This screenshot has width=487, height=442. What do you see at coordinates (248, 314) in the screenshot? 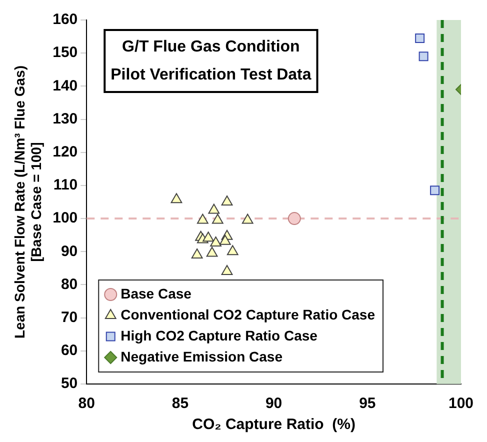
I see `legend-label: Conventional CO2 Capture Ratio Case` at bounding box center [248, 314].